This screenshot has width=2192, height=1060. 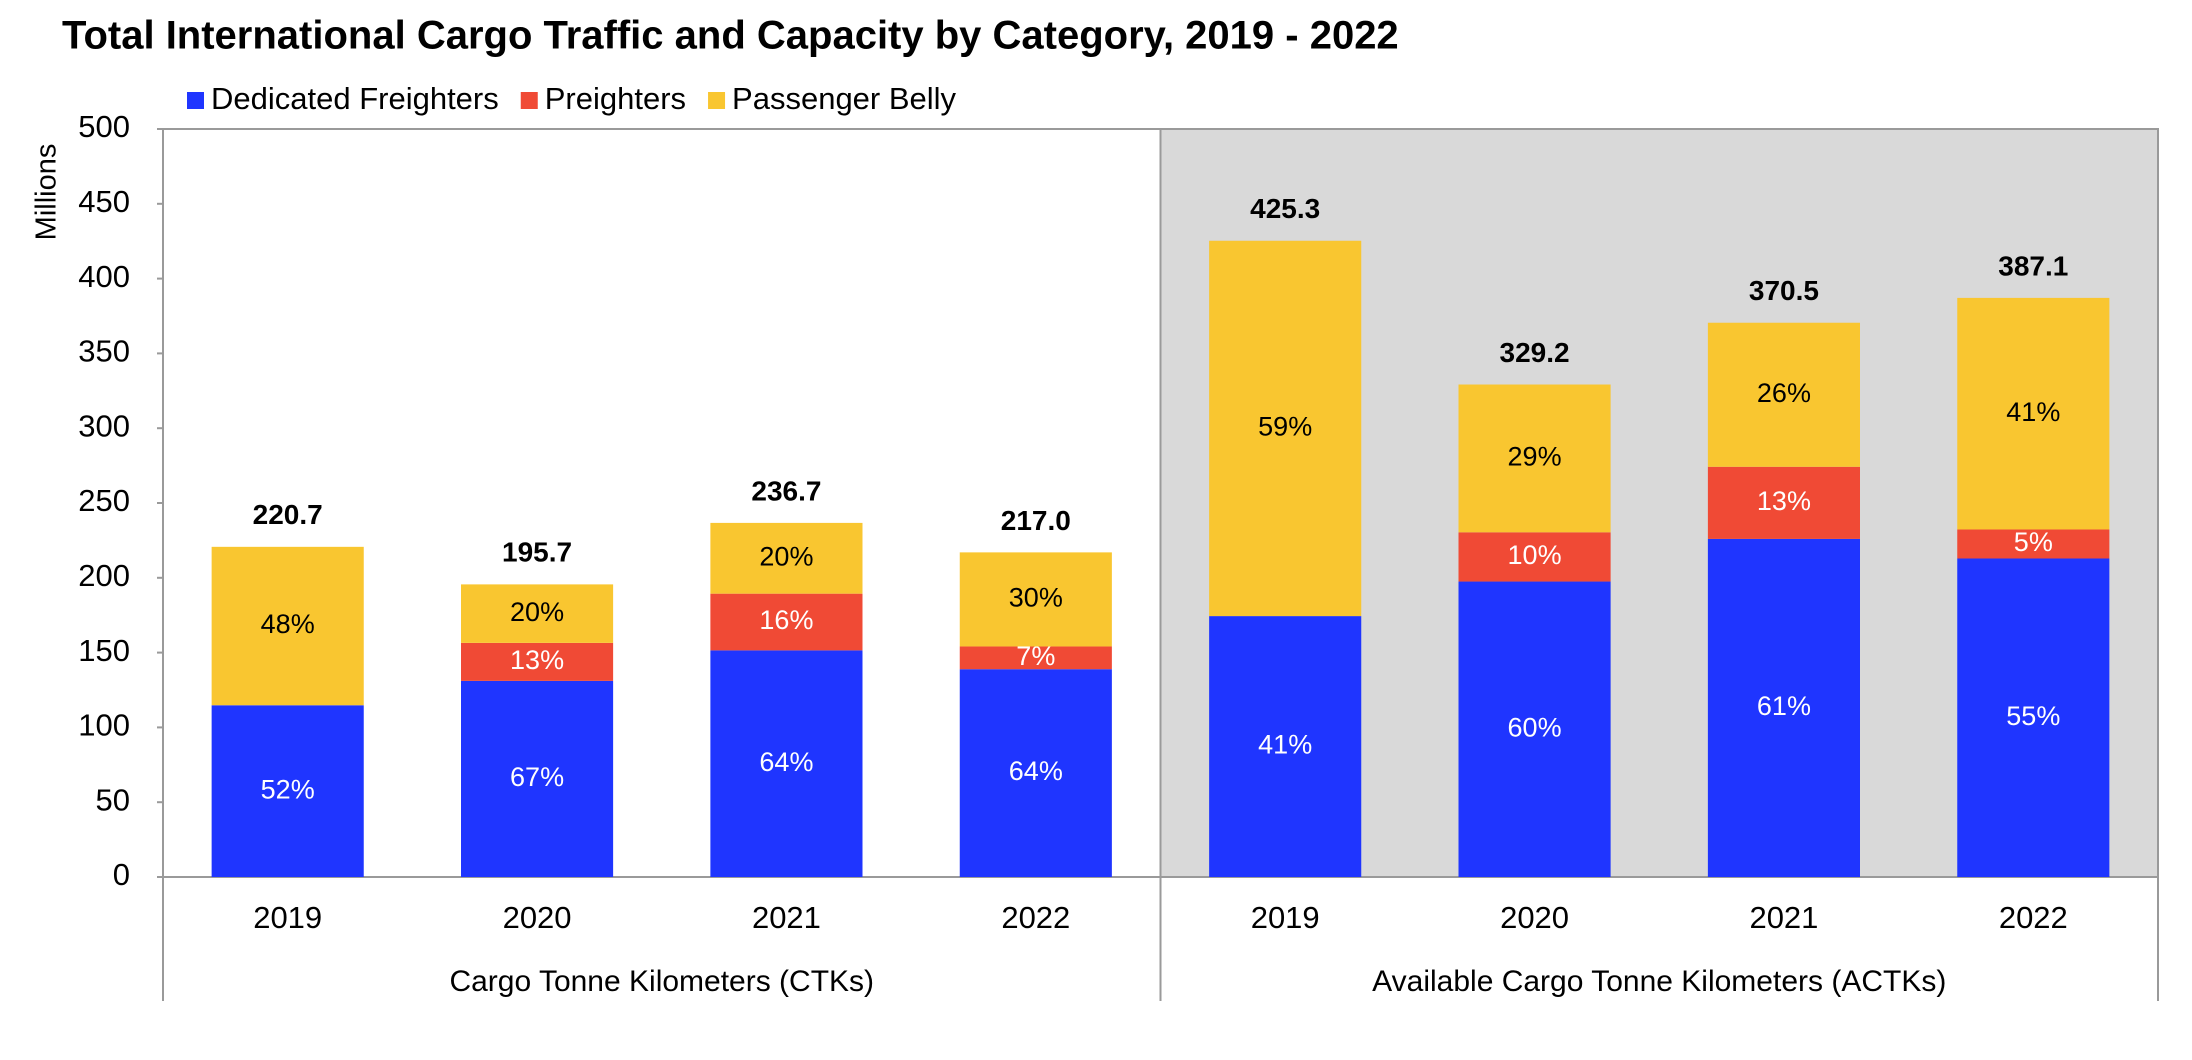 What do you see at coordinates (104, 276) in the screenshot?
I see `y-tick-label: 400` at bounding box center [104, 276].